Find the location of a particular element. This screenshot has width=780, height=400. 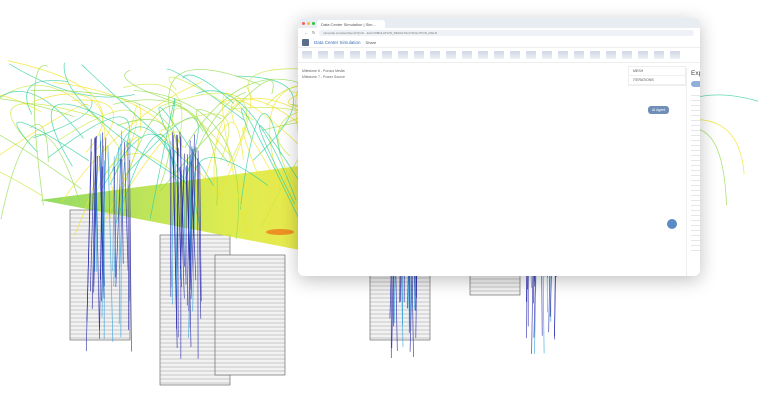

app-logo is located at coordinates (305, 42).